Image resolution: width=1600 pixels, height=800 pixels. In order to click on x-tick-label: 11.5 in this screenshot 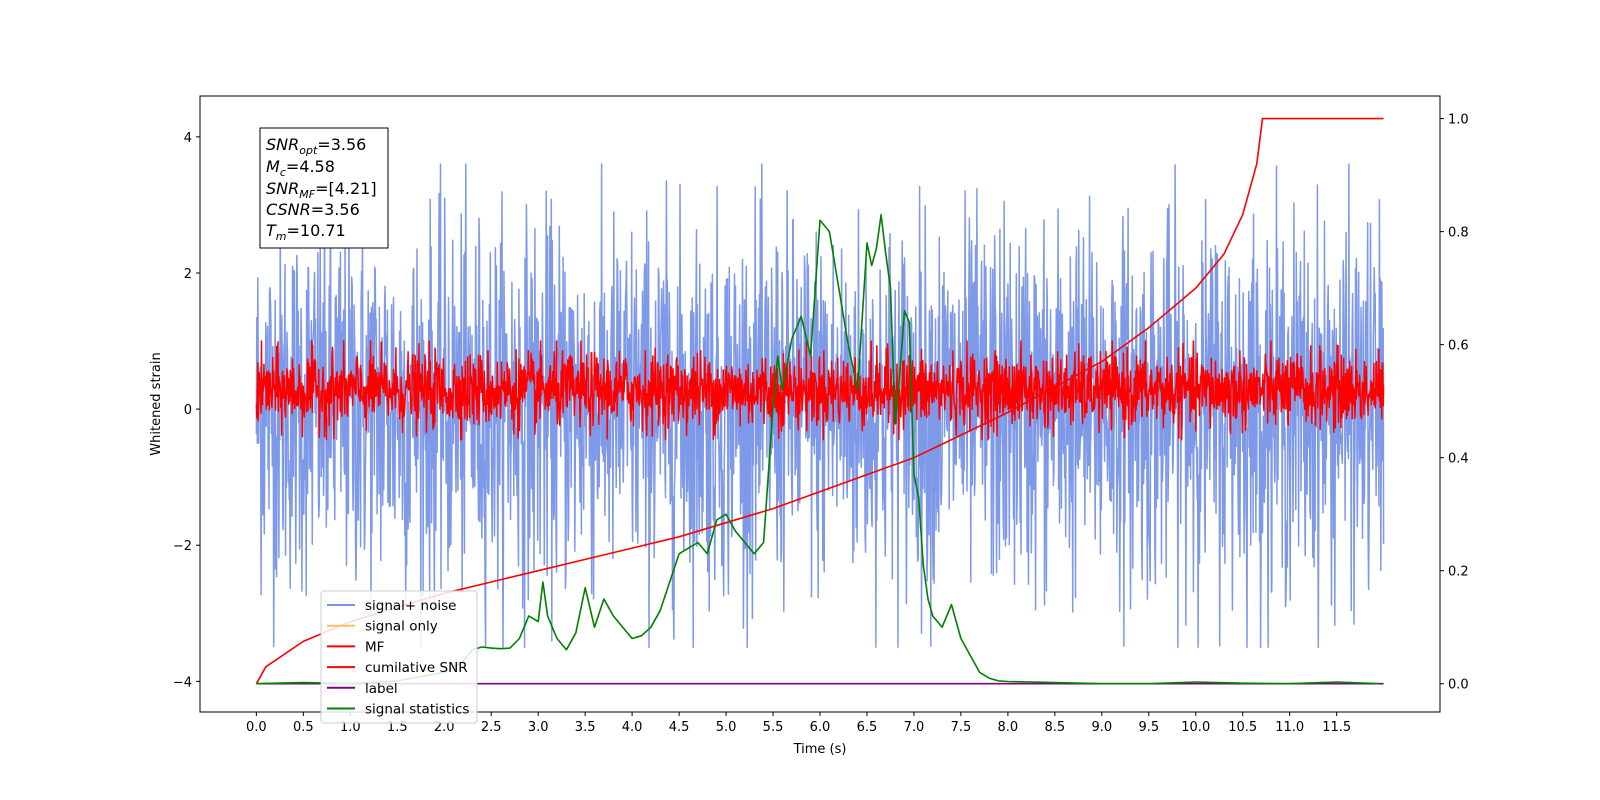, I will do `click(1336, 727)`.